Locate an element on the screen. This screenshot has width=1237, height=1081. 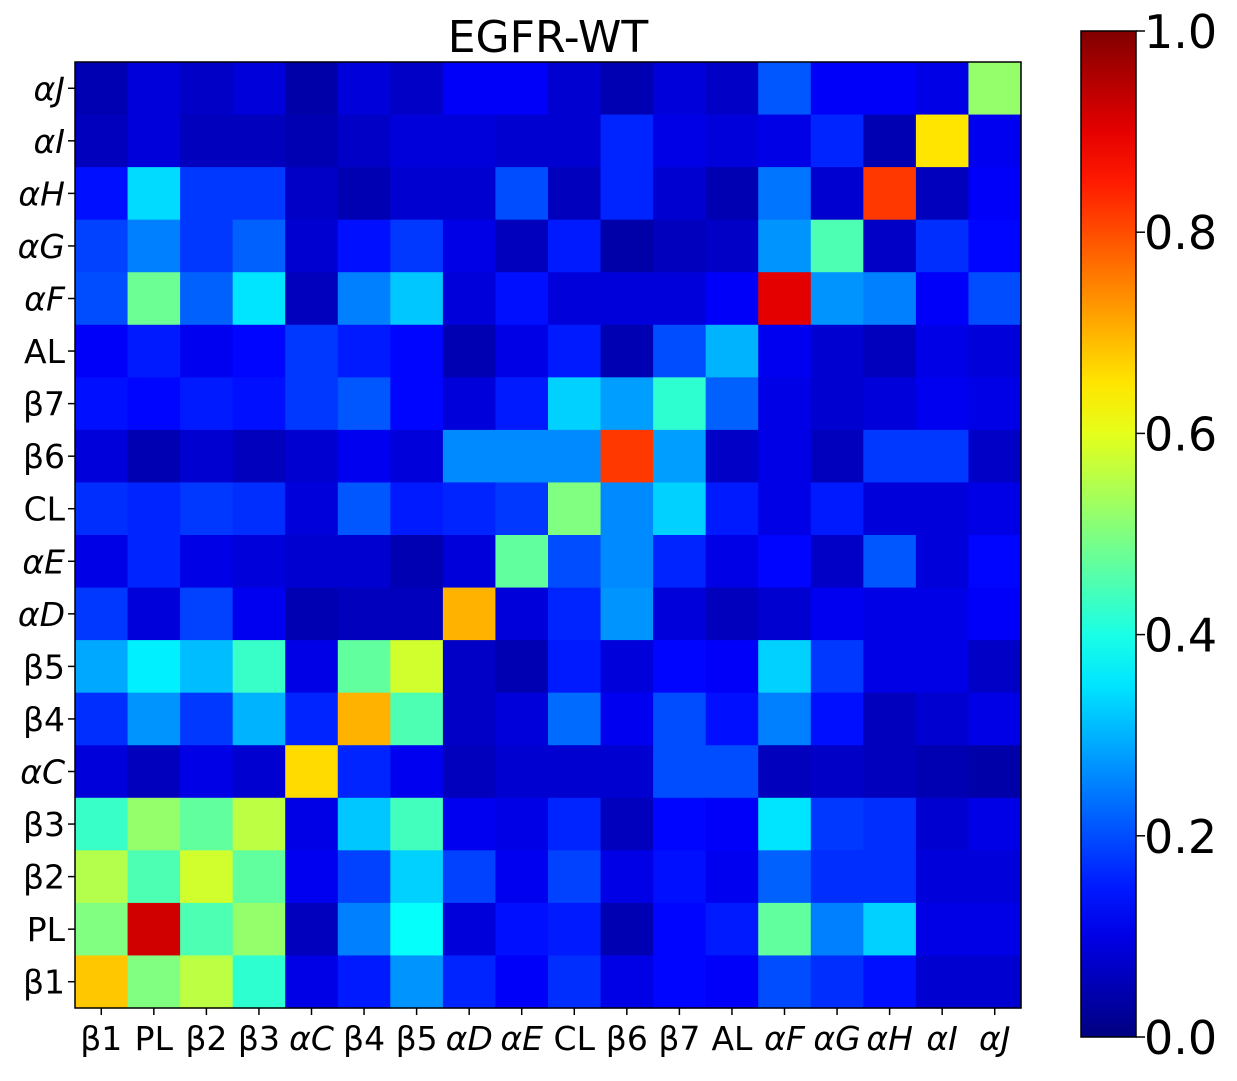
x-tick-label: β2 is located at coordinates (206, 1038).